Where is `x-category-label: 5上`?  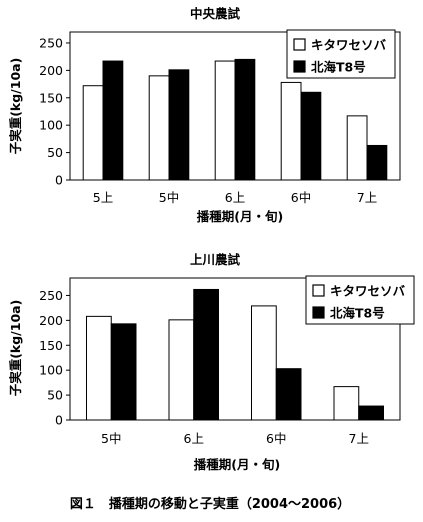
x-category-label: 5上 is located at coordinates (103, 197).